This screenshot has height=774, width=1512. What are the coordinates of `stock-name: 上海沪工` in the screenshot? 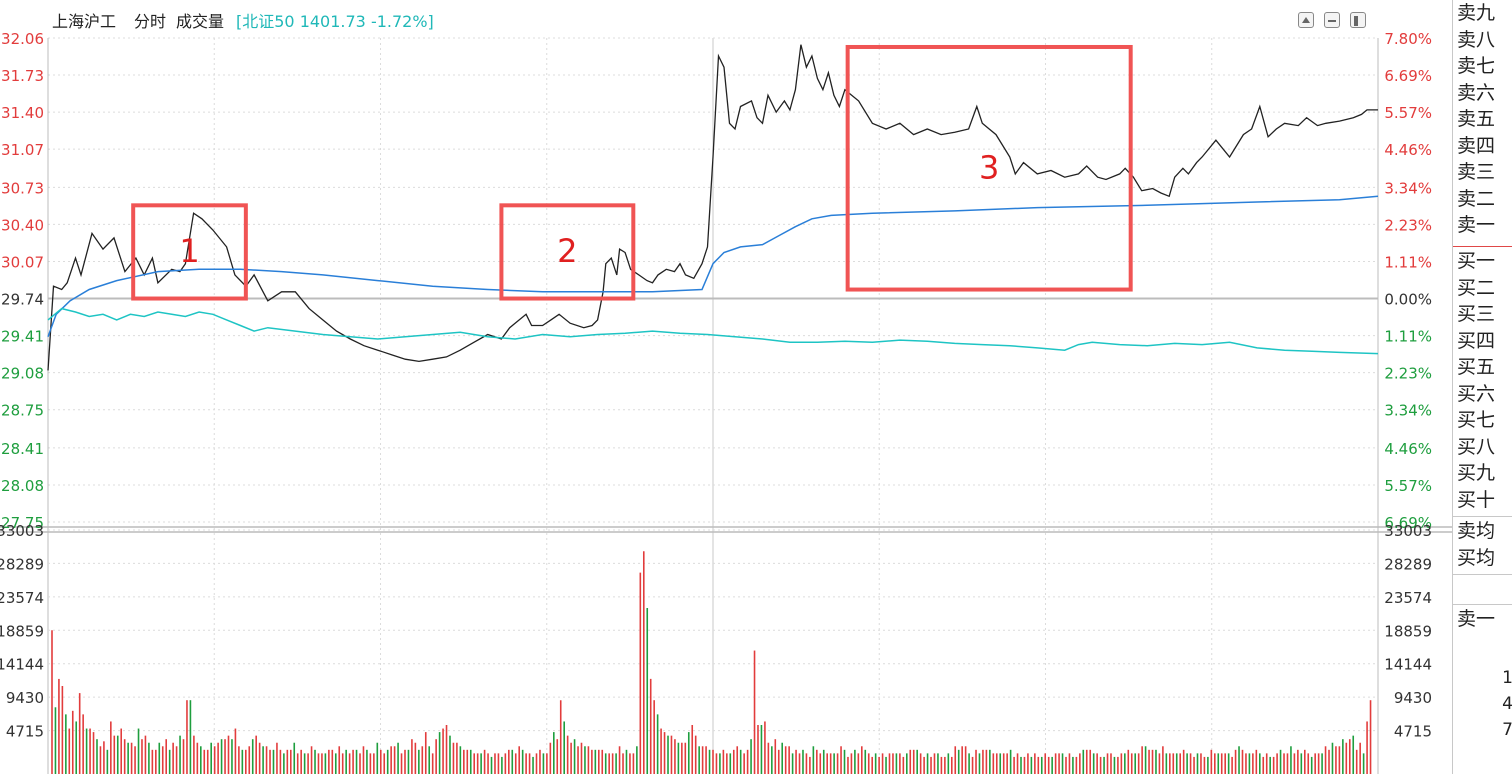 It's located at (84, 21).